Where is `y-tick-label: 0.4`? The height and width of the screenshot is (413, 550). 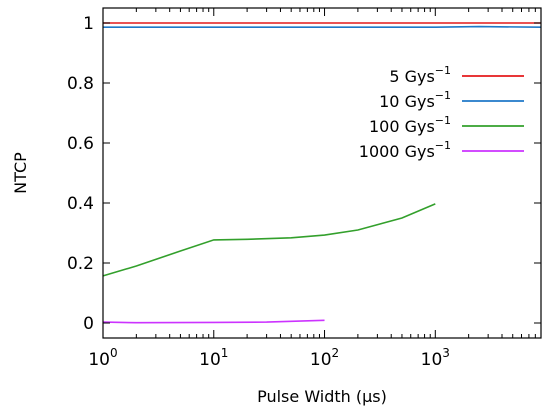 y-tick-label: 0.4 is located at coordinates (80, 204).